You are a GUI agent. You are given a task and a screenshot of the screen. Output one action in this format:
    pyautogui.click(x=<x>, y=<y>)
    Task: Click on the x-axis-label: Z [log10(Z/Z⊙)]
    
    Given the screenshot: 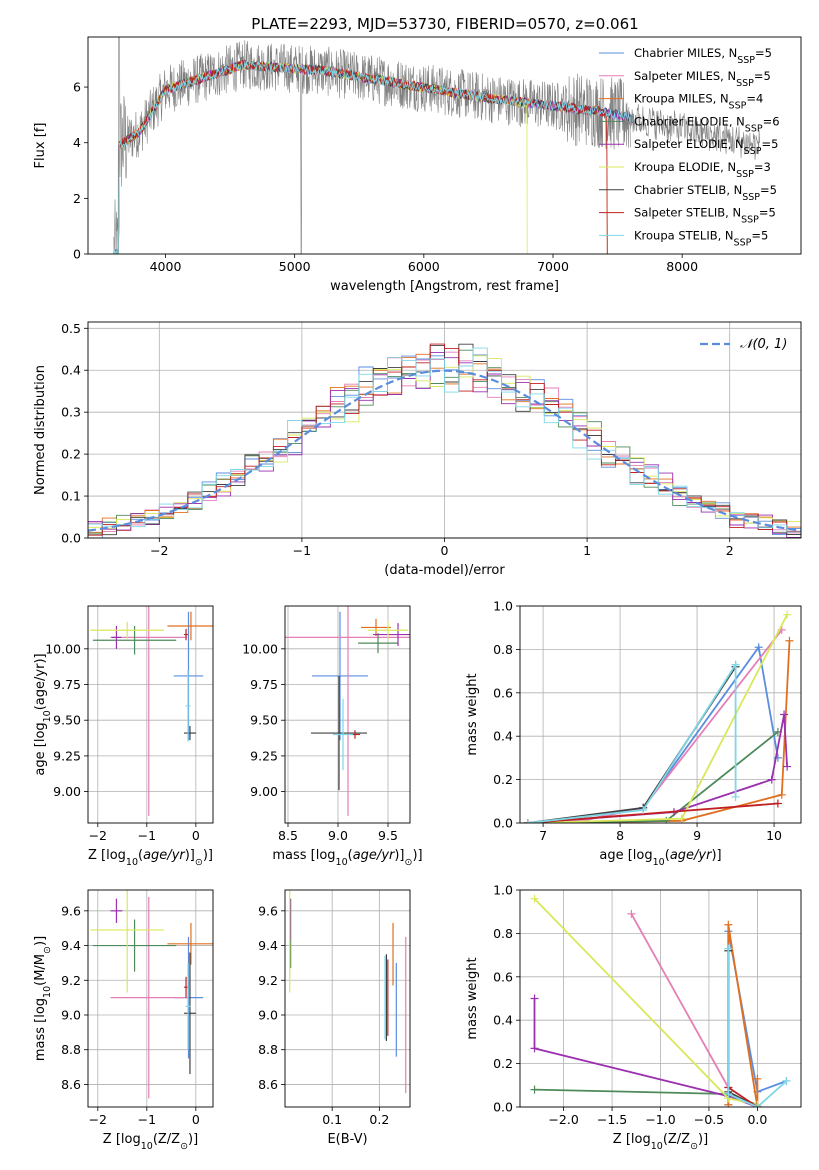 What is the action you would take?
    pyautogui.click(x=150, y=1142)
    